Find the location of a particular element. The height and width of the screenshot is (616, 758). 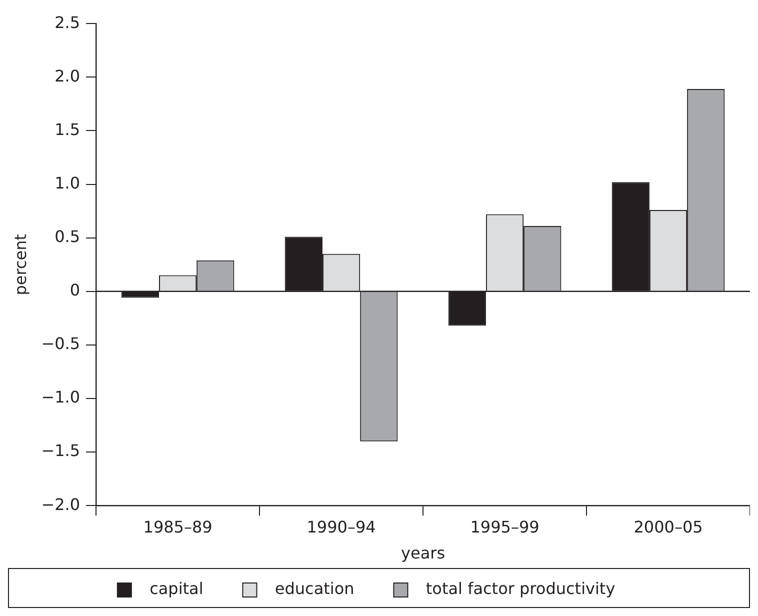

x-axis-title: years is located at coordinates (423, 553).